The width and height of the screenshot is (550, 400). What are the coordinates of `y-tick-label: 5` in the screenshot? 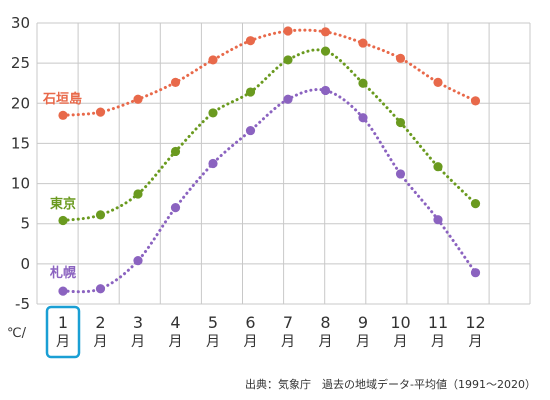 It's located at (25, 224).